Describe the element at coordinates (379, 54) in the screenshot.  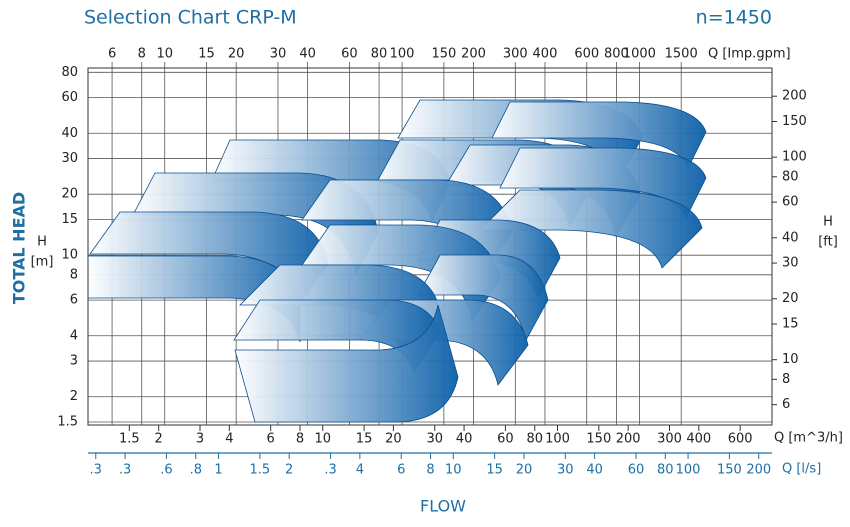
I see `x3-tick-label: 80` at that location.